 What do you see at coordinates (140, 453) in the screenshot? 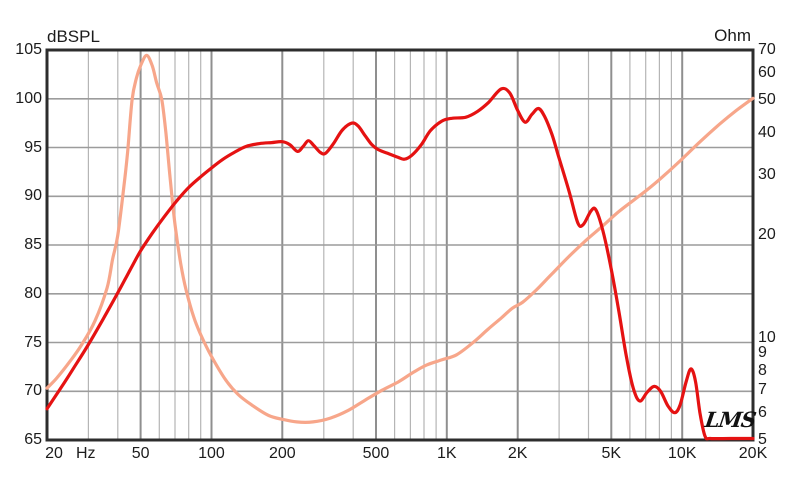
I see `x-tick-label: 50` at bounding box center [140, 453].